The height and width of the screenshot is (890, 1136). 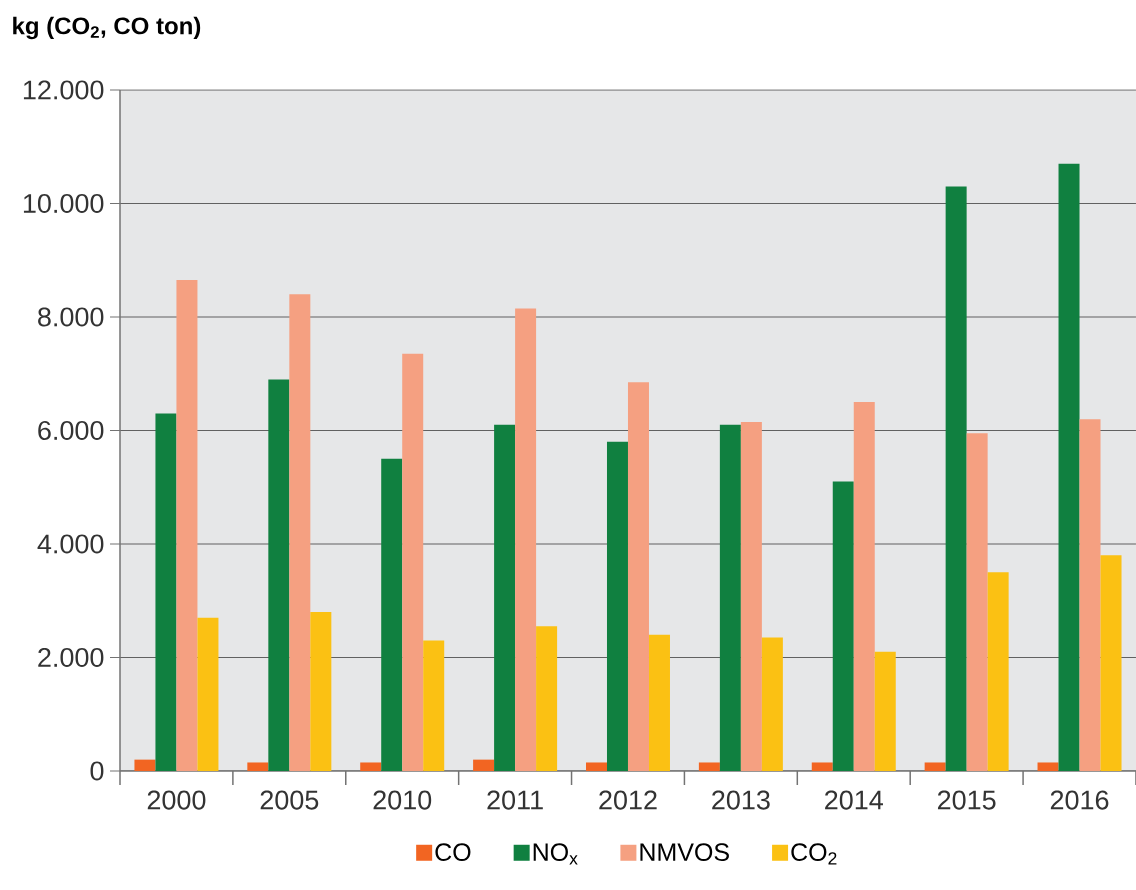 I want to click on x-tick-label: 2012, so click(x=628, y=800).